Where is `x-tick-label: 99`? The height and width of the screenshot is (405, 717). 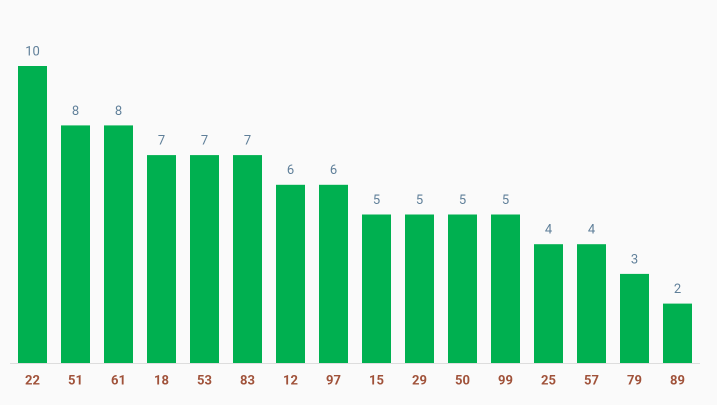 x-tick-label: 99 is located at coordinates (505, 380).